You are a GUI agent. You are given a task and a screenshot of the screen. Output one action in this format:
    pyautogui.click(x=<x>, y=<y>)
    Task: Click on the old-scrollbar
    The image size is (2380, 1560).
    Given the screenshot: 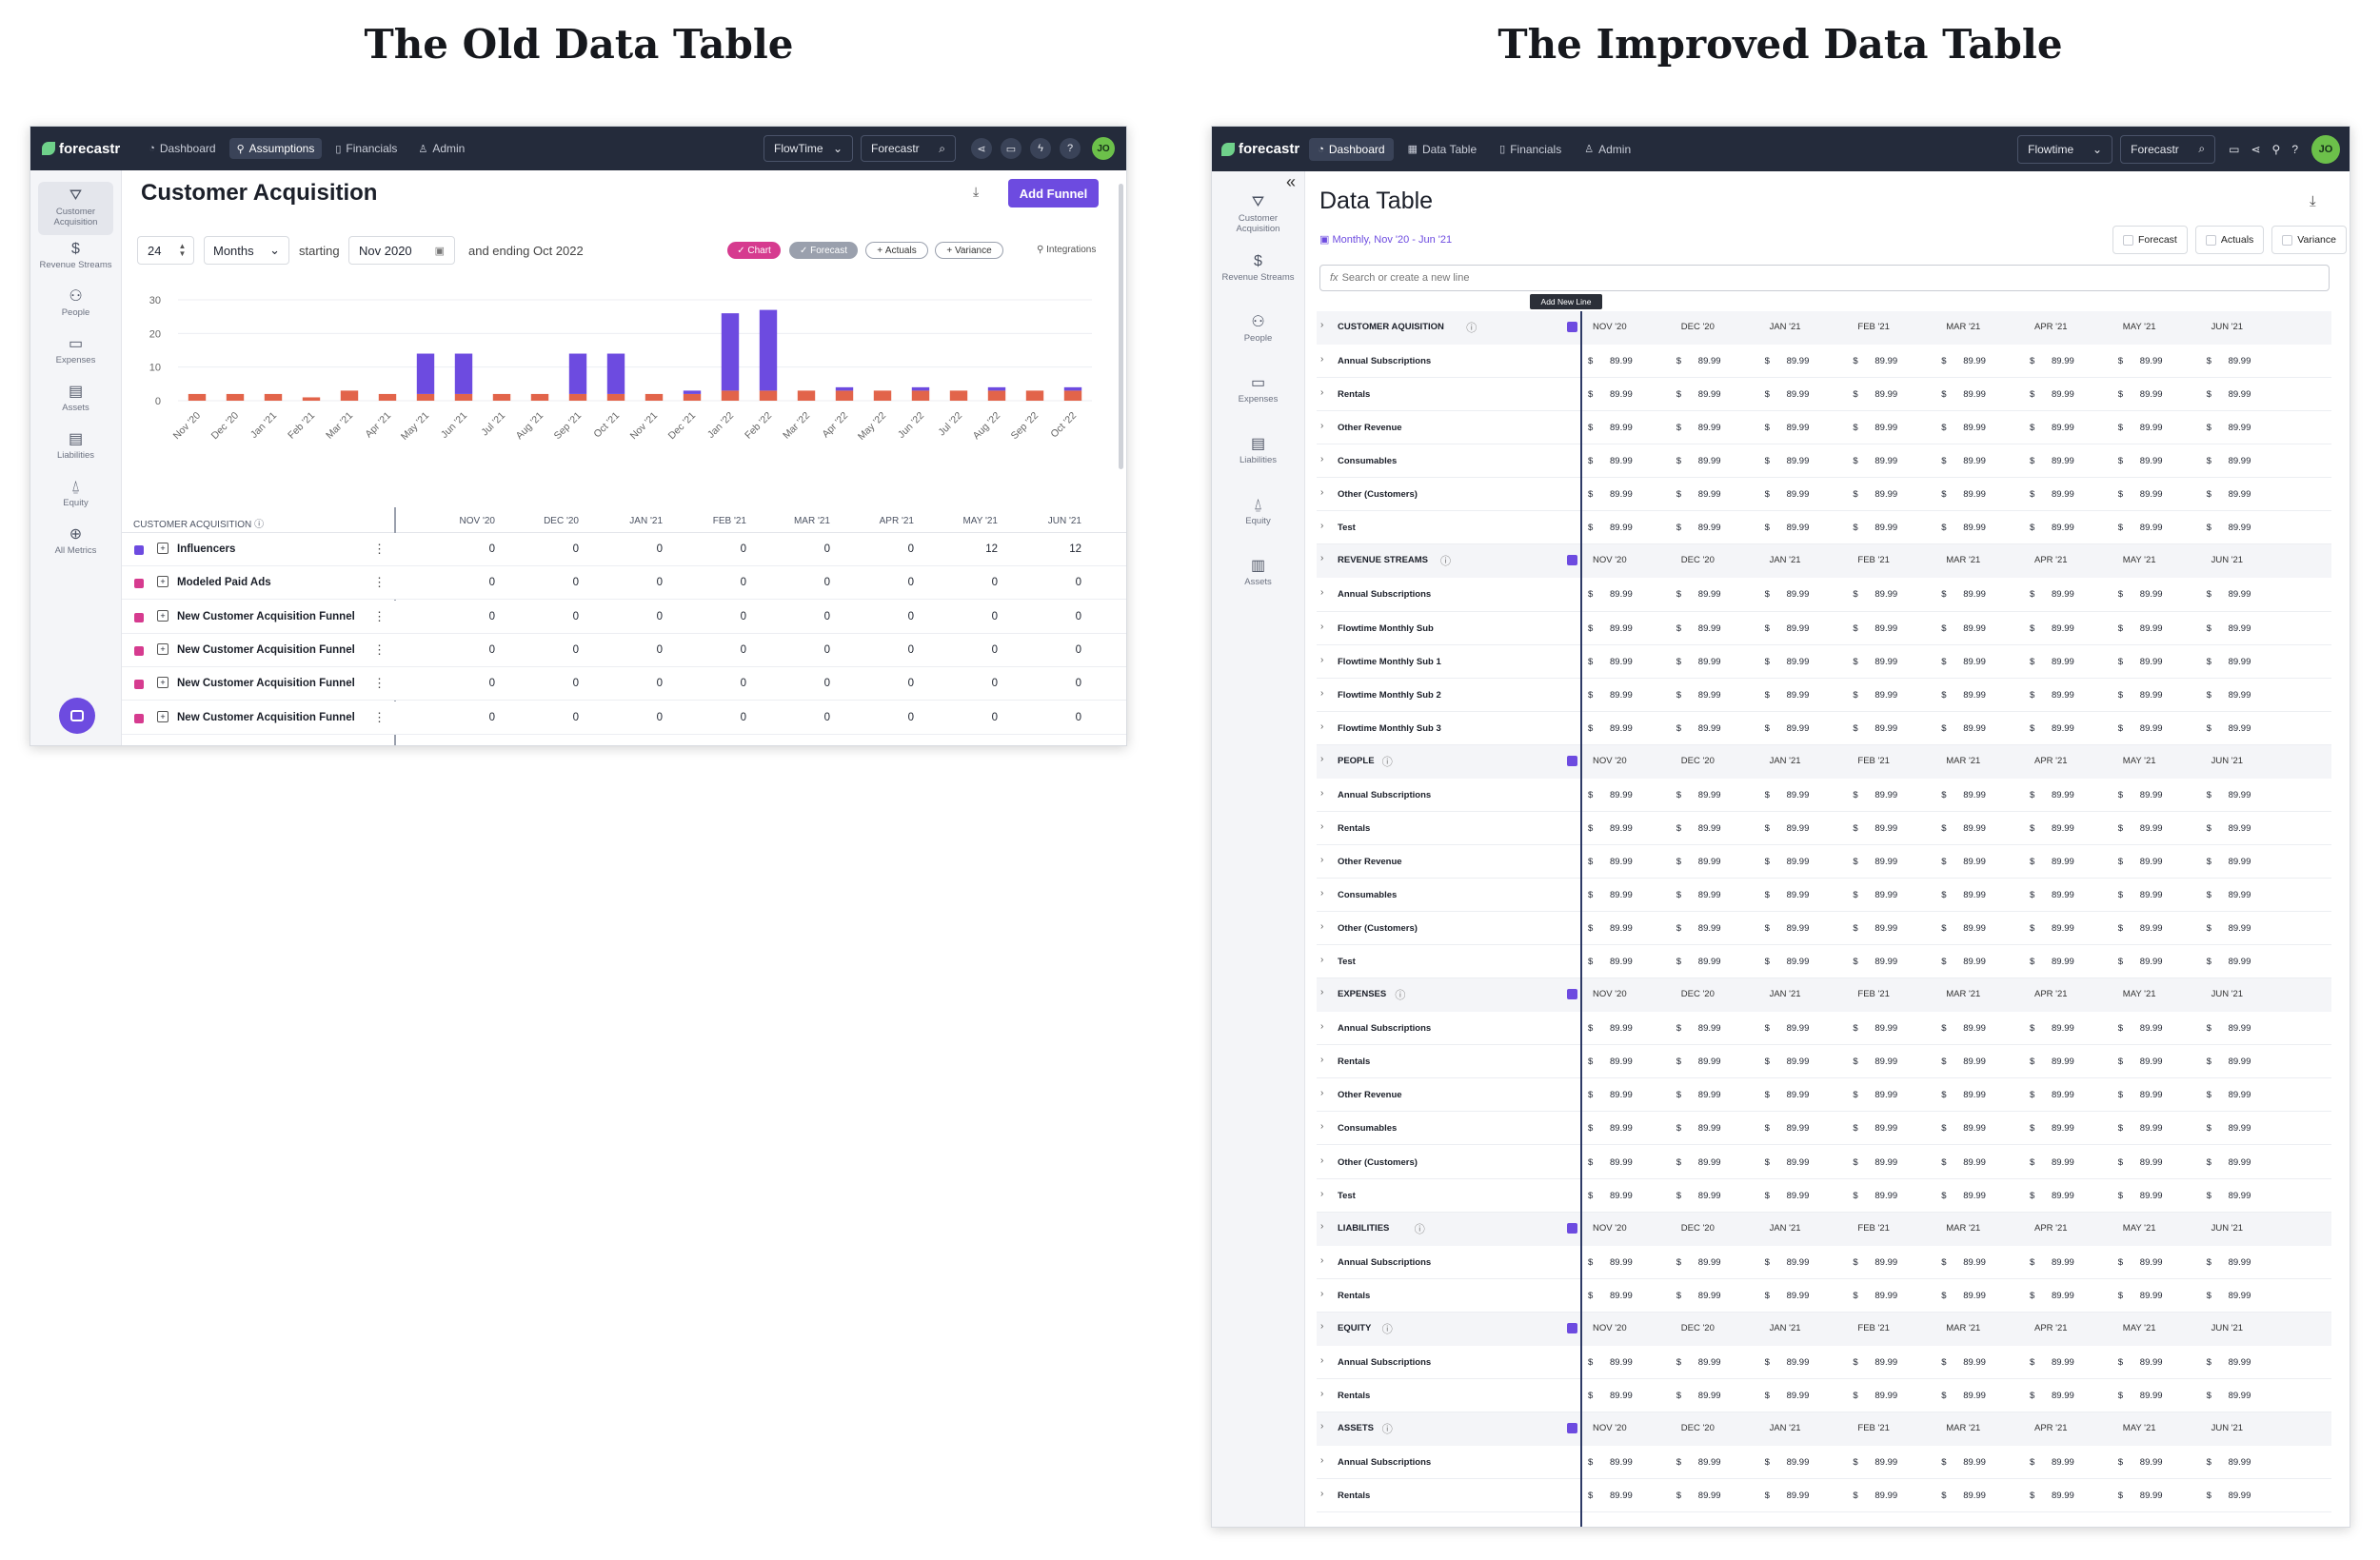 What is the action you would take?
    pyautogui.click(x=1121, y=326)
    